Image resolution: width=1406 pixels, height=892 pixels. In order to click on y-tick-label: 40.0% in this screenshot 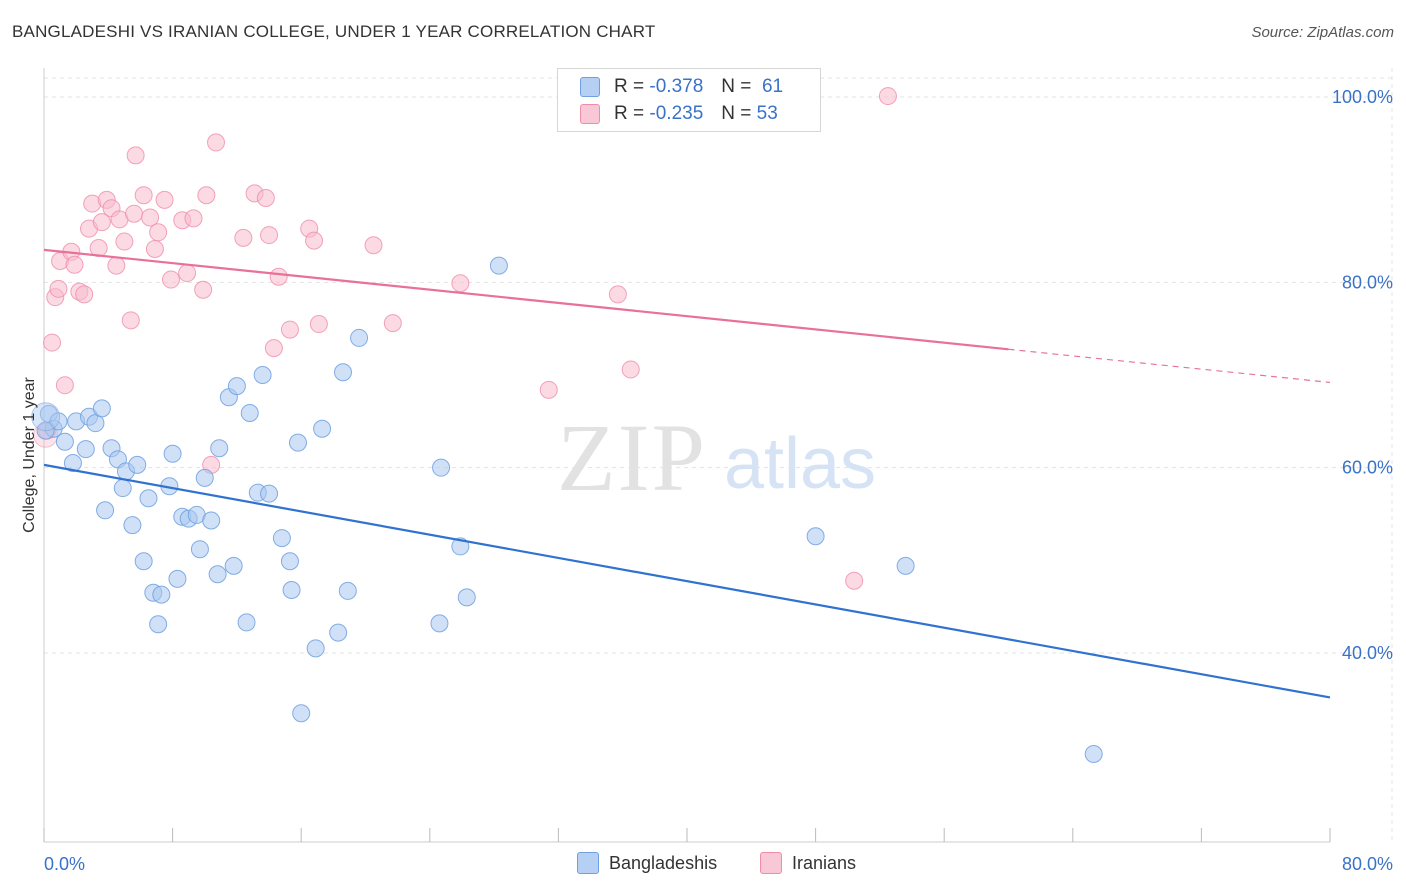, I will do `click(1367, 653)`.